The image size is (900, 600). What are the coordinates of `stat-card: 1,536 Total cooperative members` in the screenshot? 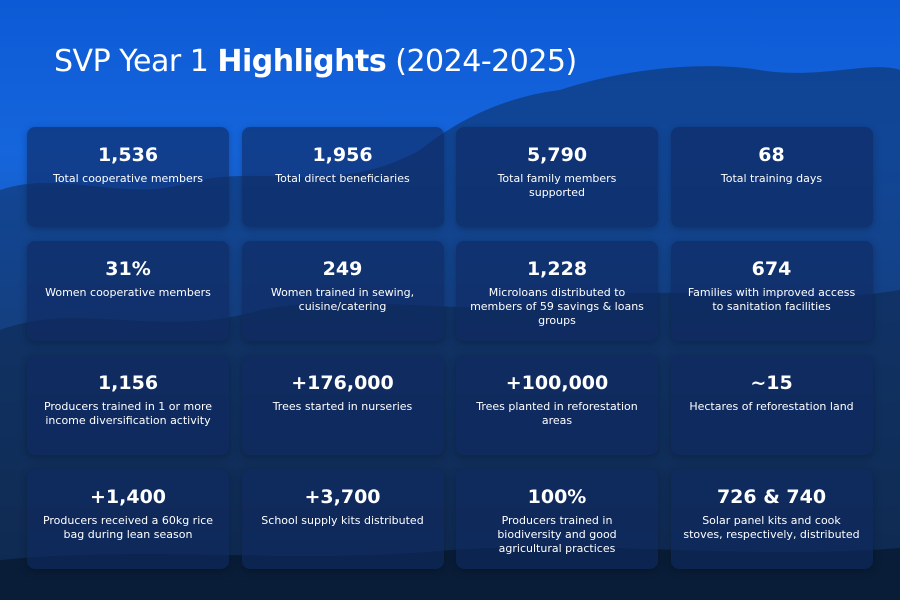 It's located at (128, 177).